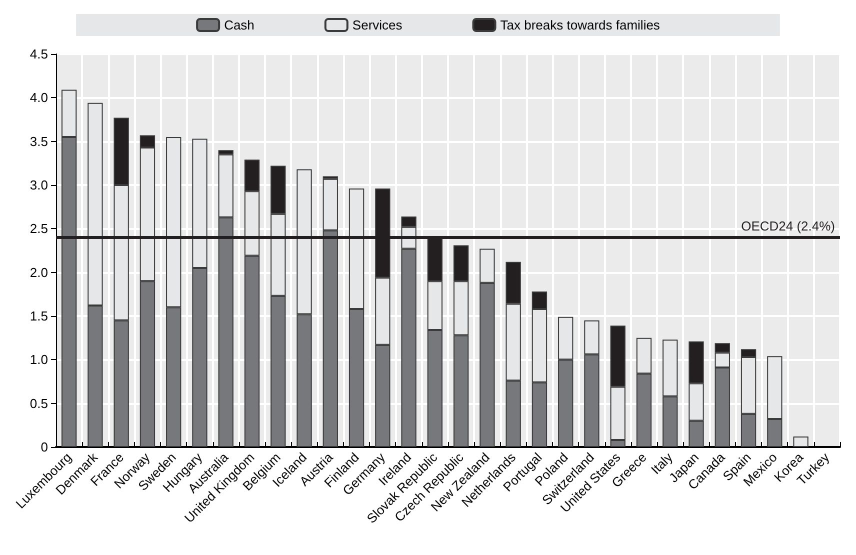 The height and width of the screenshot is (555, 856). I want to click on legend-label: Cash, so click(239, 25).